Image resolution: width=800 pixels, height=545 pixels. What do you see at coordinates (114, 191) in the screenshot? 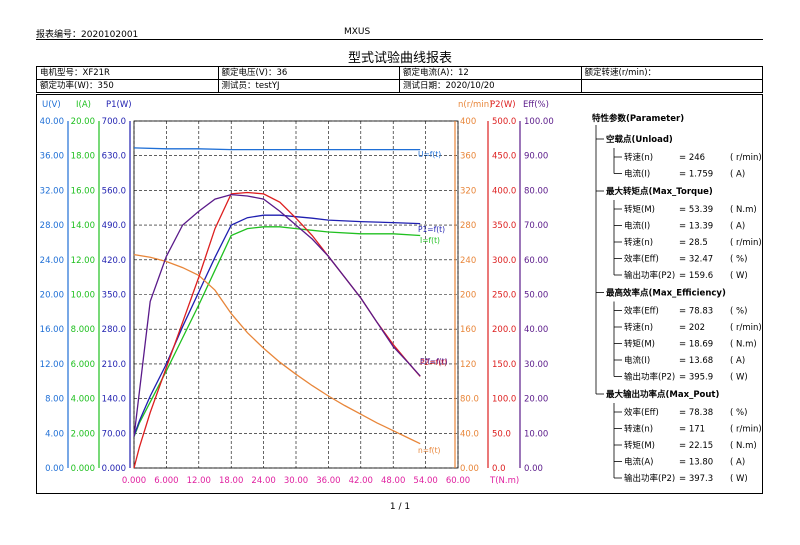
I see `y-tick-label-p1: 560.0` at bounding box center [114, 191].